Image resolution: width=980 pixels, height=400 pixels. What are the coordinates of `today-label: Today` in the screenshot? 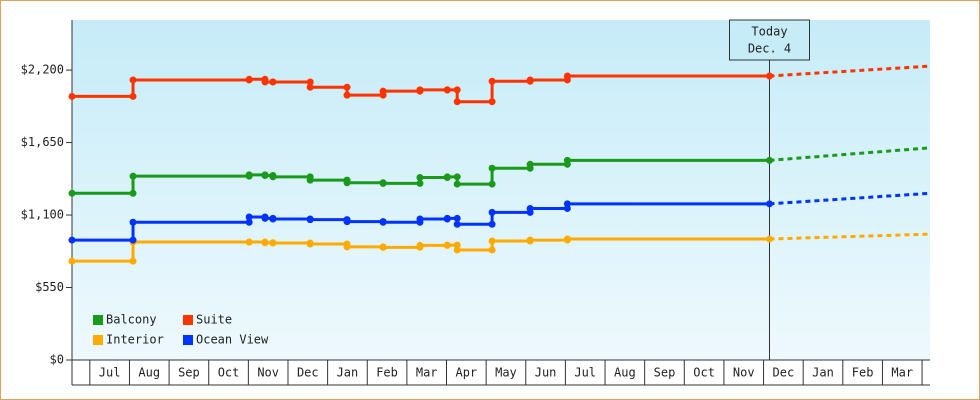 It's located at (769, 32).